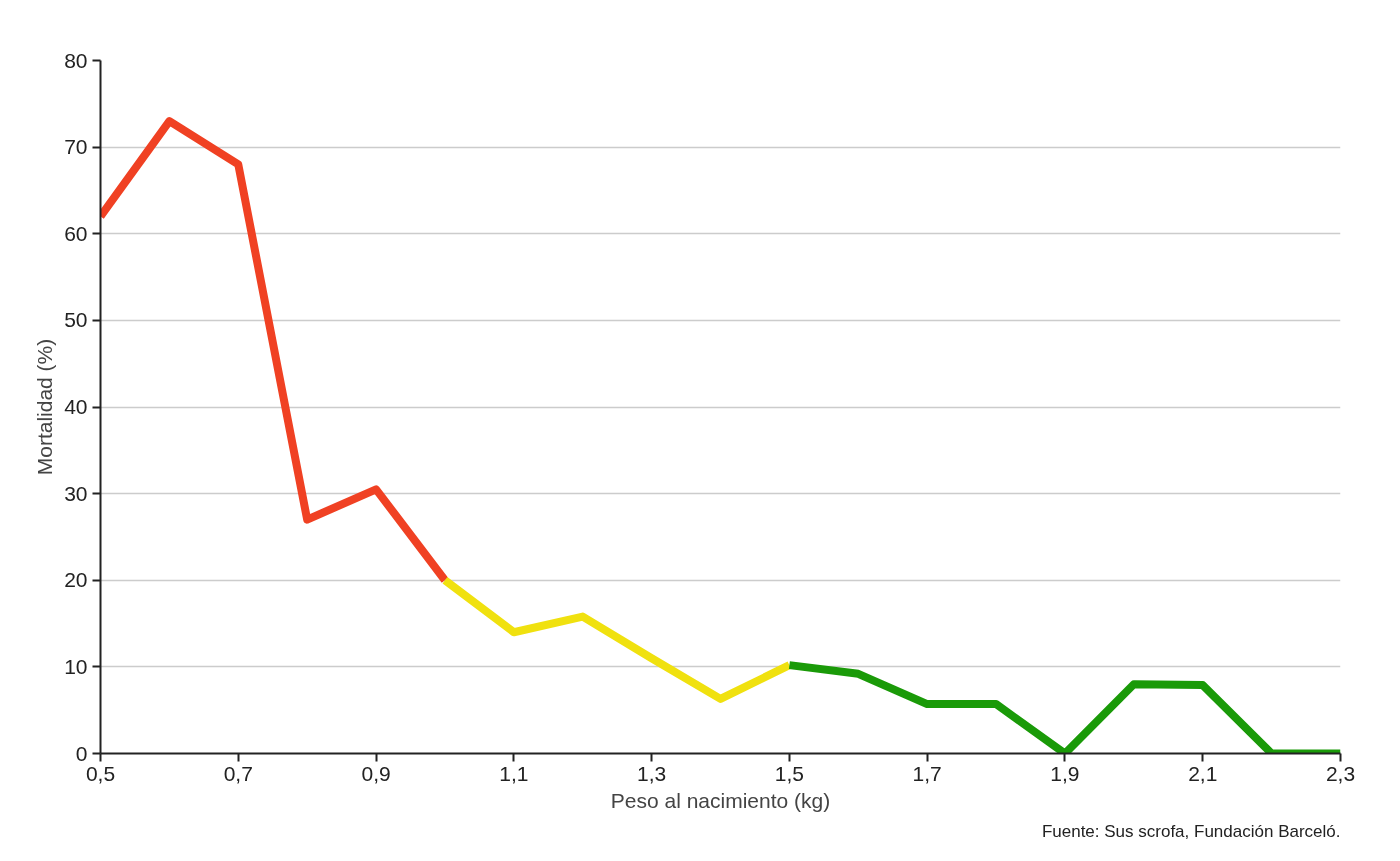 This screenshot has height=861, width=1400. What do you see at coordinates (652, 773) in the screenshot?
I see `x-tick-label: 1,3` at bounding box center [652, 773].